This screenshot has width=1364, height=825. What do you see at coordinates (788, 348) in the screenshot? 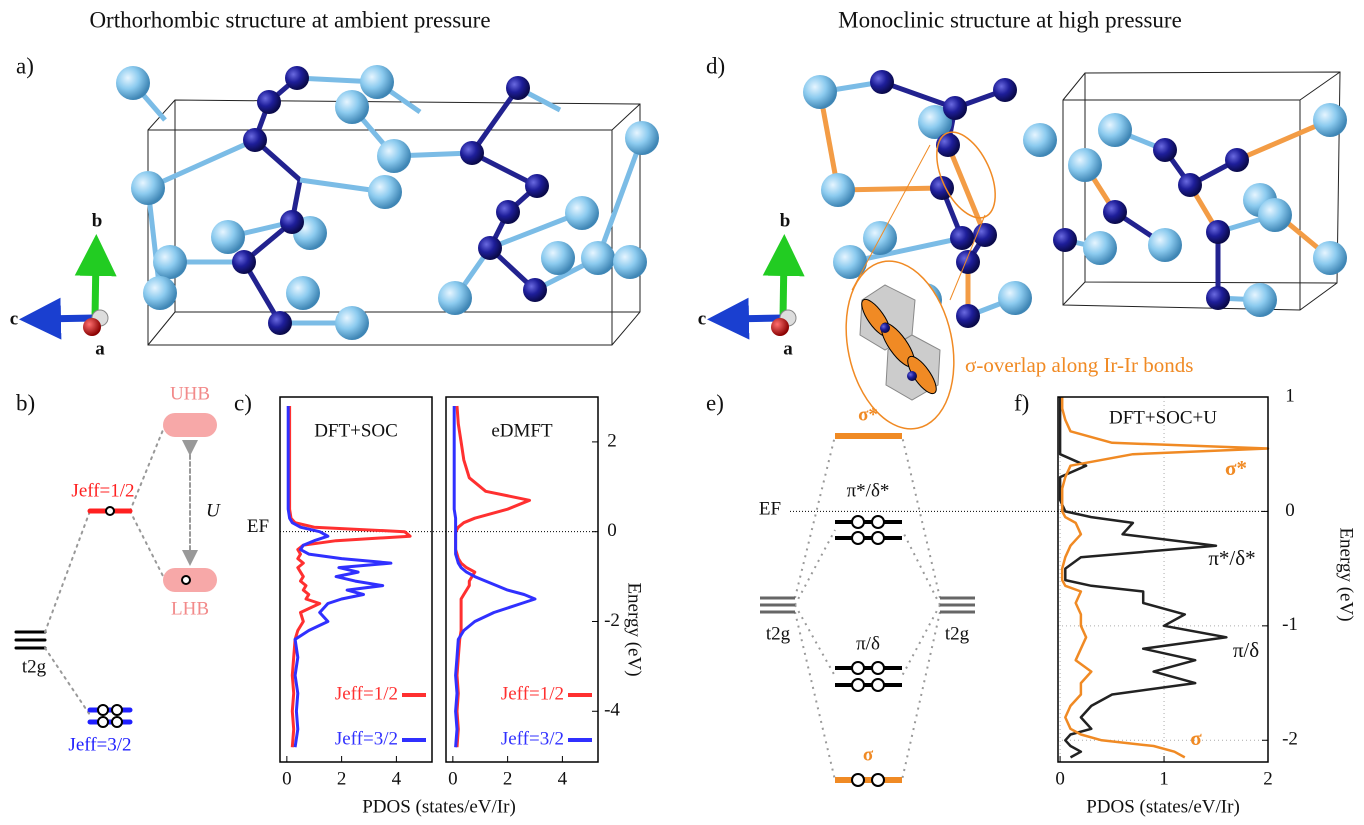
I see `axis-label: a` at bounding box center [788, 348].